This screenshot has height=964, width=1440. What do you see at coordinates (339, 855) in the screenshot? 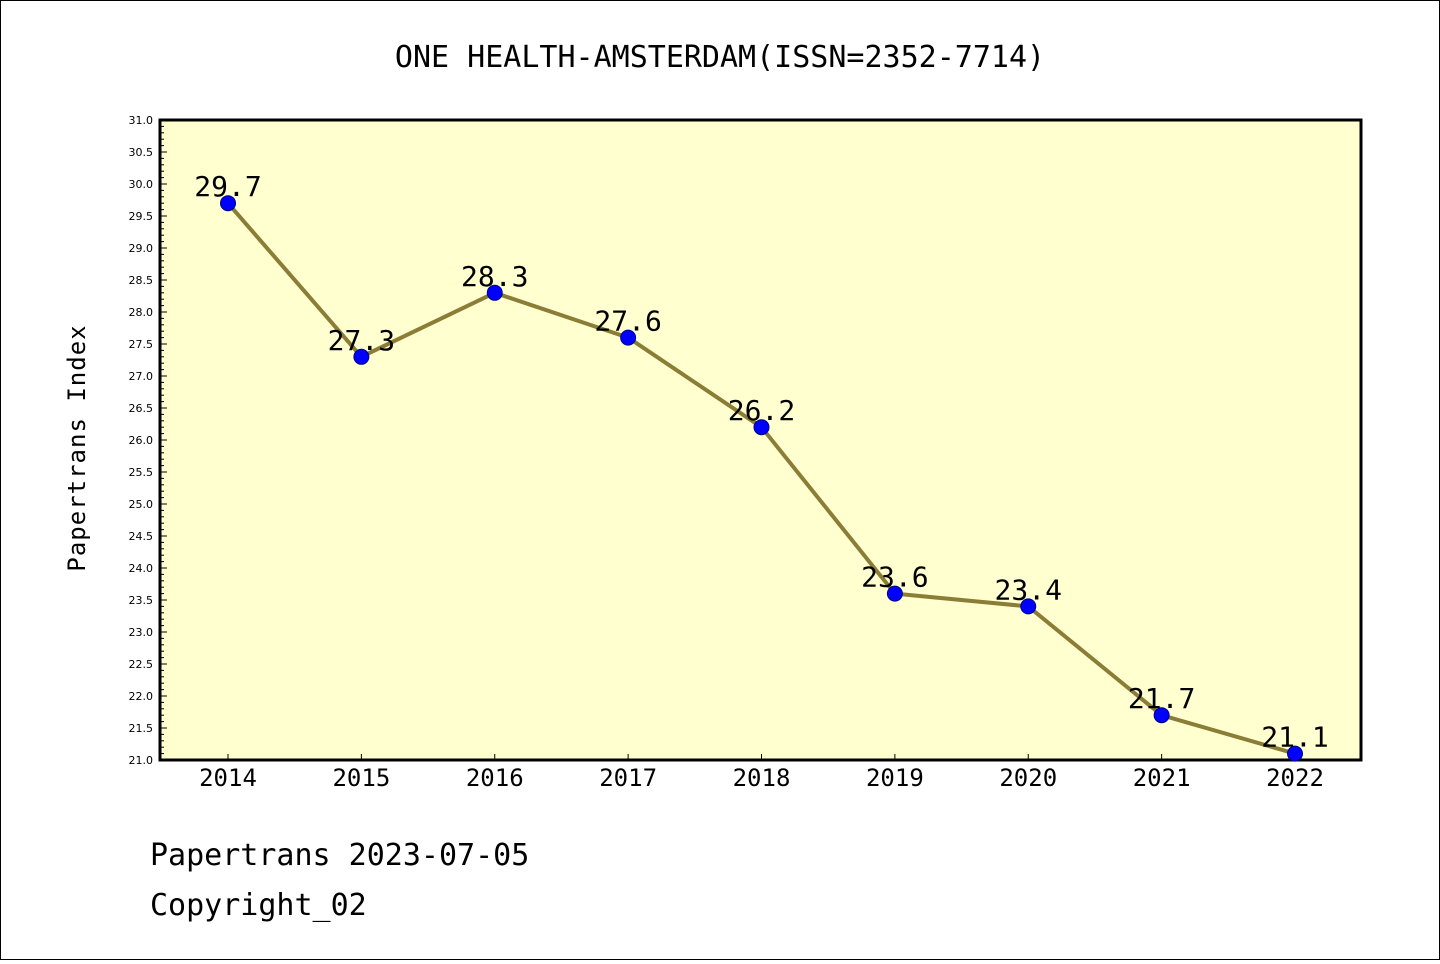
I see `footer-date: Papertrans 2023-07-05` at bounding box center [339, 855].